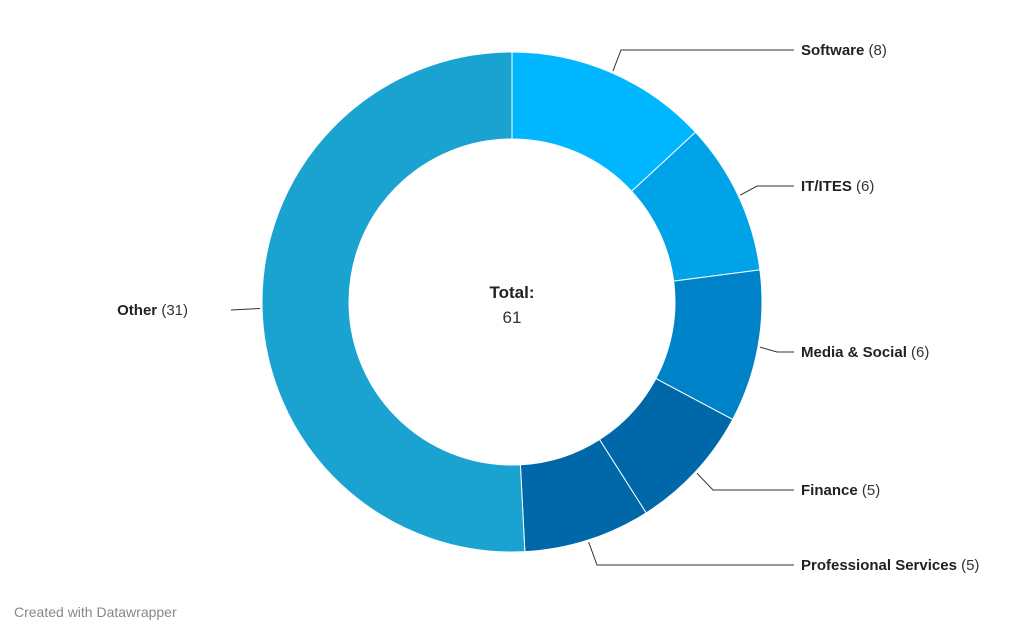 This screenshot has height=637, width=1024. What do you see at coordinates (863, 186) in the screenshot?
I see `label-count-it-ites: (6)` at bounding box center [863, 186].